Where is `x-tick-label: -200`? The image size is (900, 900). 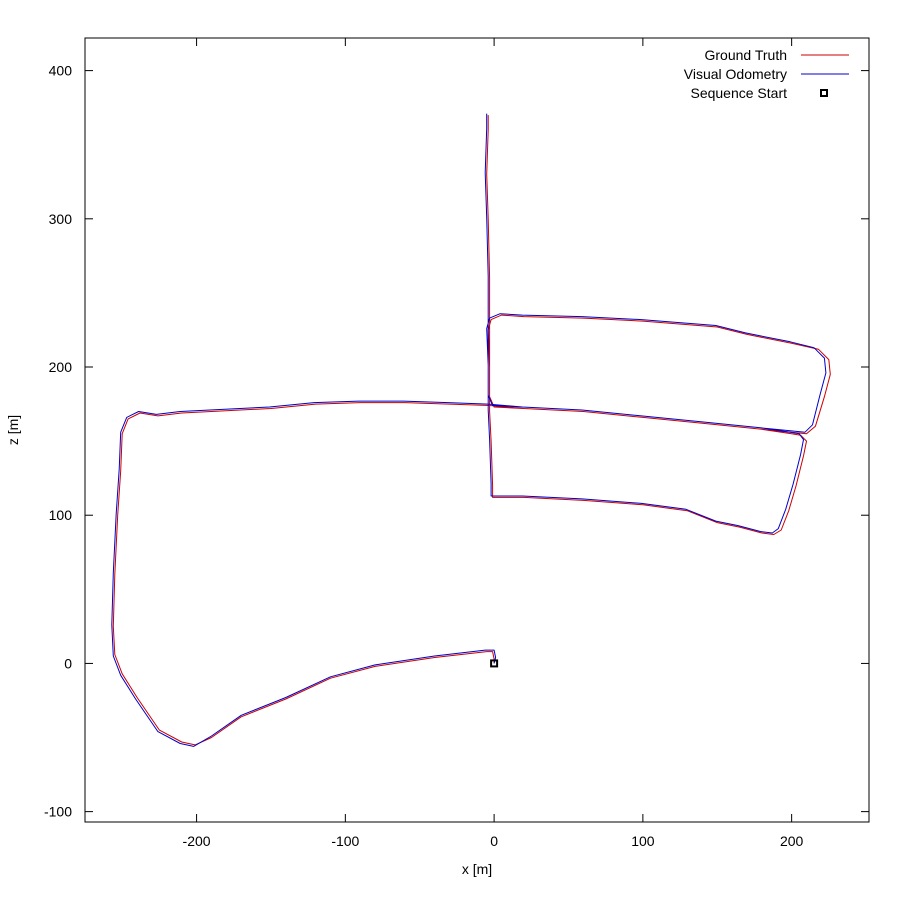 x-tick-label: -200 is located at coordinates (197, 841).